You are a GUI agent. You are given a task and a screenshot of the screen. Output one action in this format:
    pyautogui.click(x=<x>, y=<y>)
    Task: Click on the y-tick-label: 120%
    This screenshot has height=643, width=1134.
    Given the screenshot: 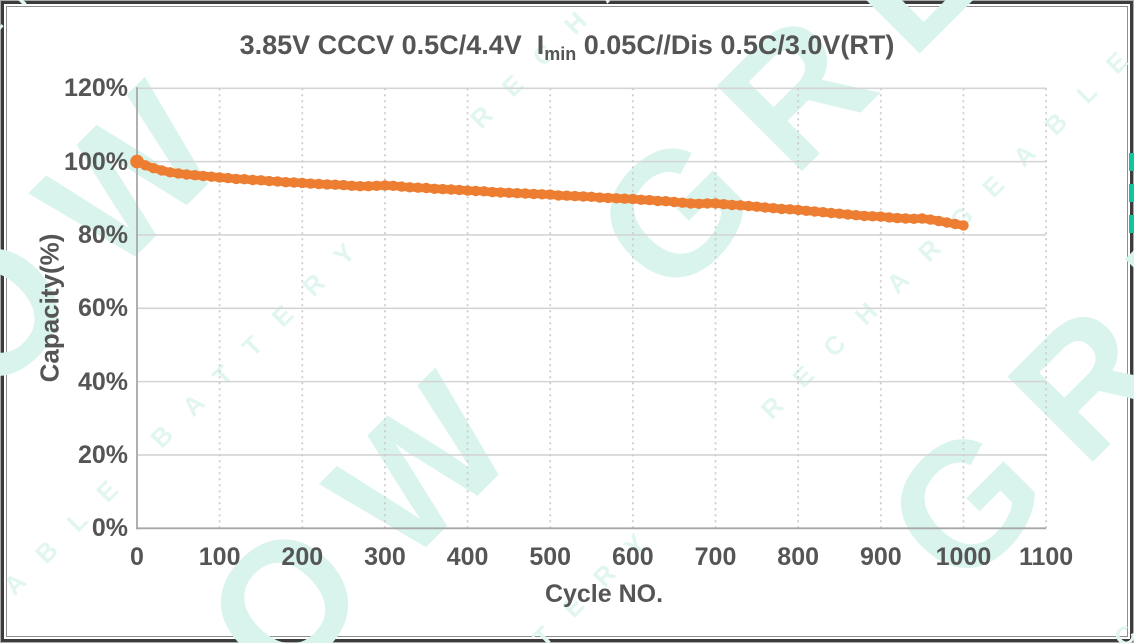 What is the action you would take?
    pyautogui.click(x=96, y=88)
    